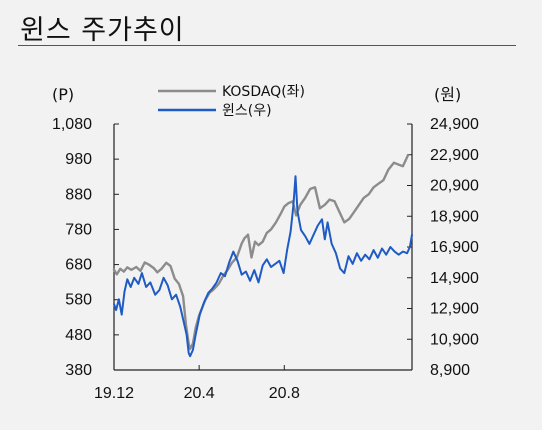 Image resolution: width=542 pixels, height=430 pixels. What do you see at coordinates (263, 92) in the screenshot?
I see `legend-label-1: KOSDAQ(좌)` at bounding box center [263, 92].